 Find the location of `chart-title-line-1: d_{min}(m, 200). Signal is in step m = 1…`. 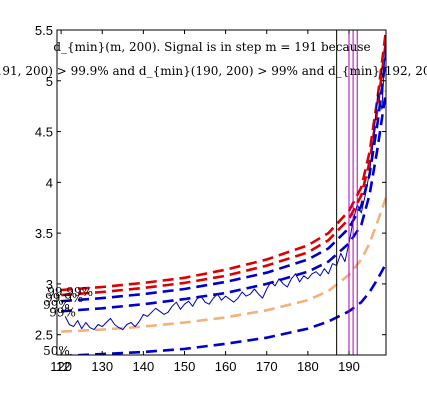

chart-title-line-1: d_{min}(m, 200). Signal is in step m = 1… is located at coordinates (211, 47).